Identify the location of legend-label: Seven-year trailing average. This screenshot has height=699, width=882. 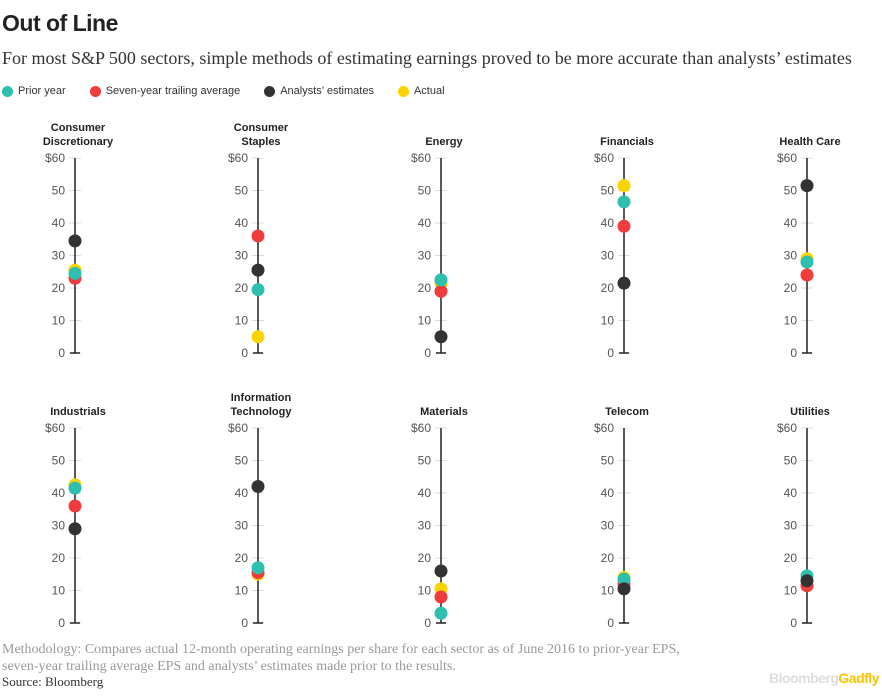
(173, 91).